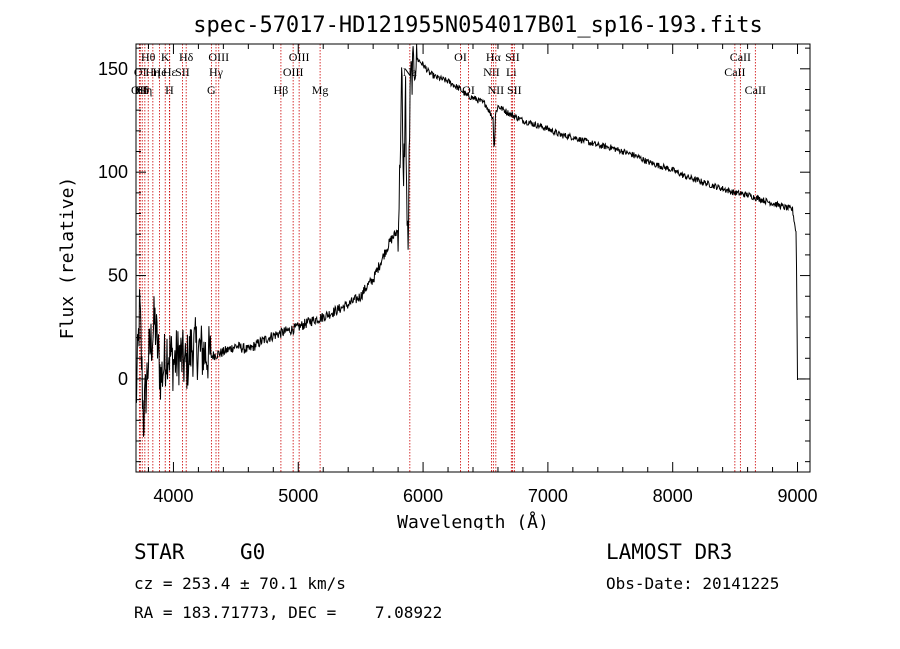  Describe the element at coordinates (160, 72) in the screenshot. I see `line-marker-label: He` at that location.